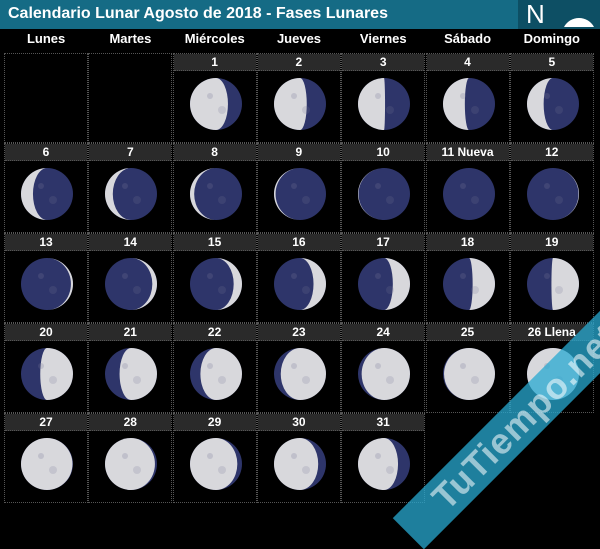 Image resolution: width=600 pixels, height=549 pixels. I want to click on day-cell: 29, so click(214, 458).